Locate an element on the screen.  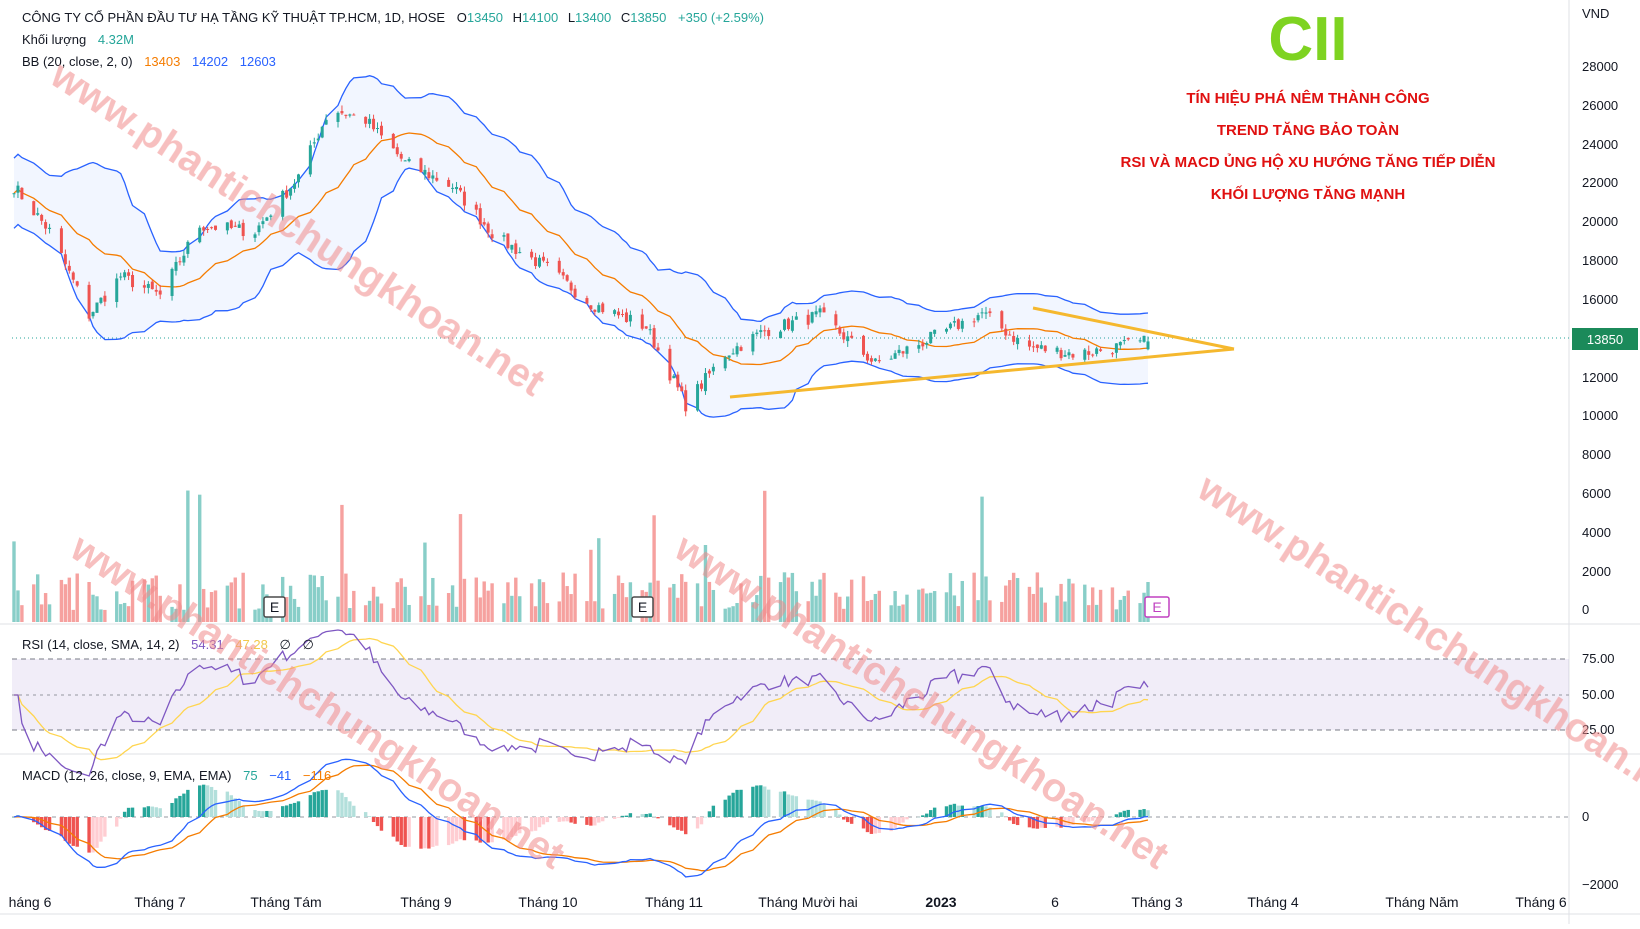
rsi-line is located at coordinates (581, 703).